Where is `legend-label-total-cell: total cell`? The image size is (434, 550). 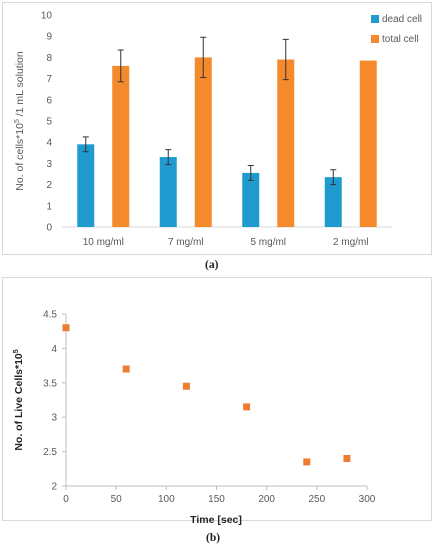 legend-label-total-cell: total cell is located at coordinates (400, 39).